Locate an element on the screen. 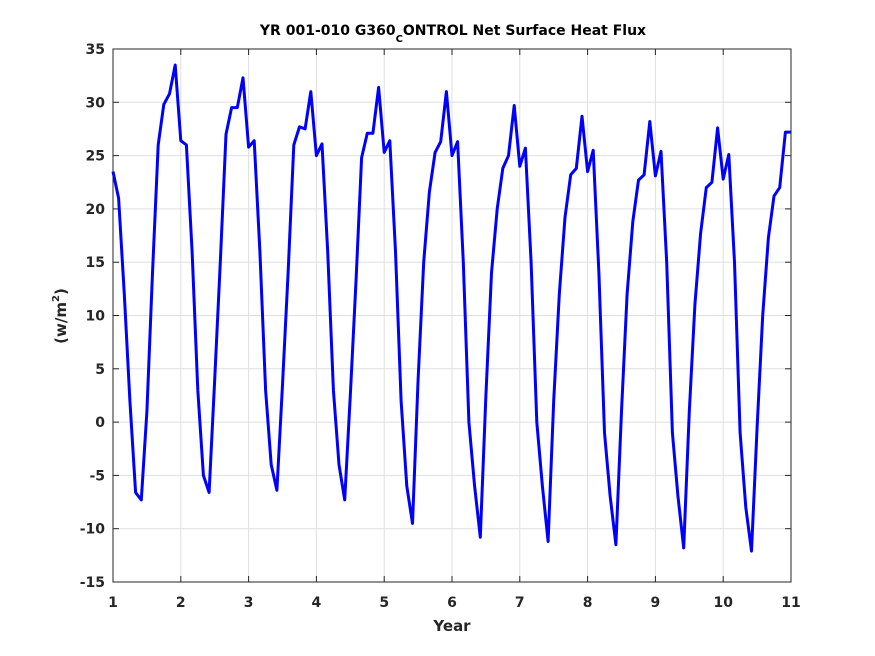  x-tick-label: 4 is located at coordinates (317, 603).